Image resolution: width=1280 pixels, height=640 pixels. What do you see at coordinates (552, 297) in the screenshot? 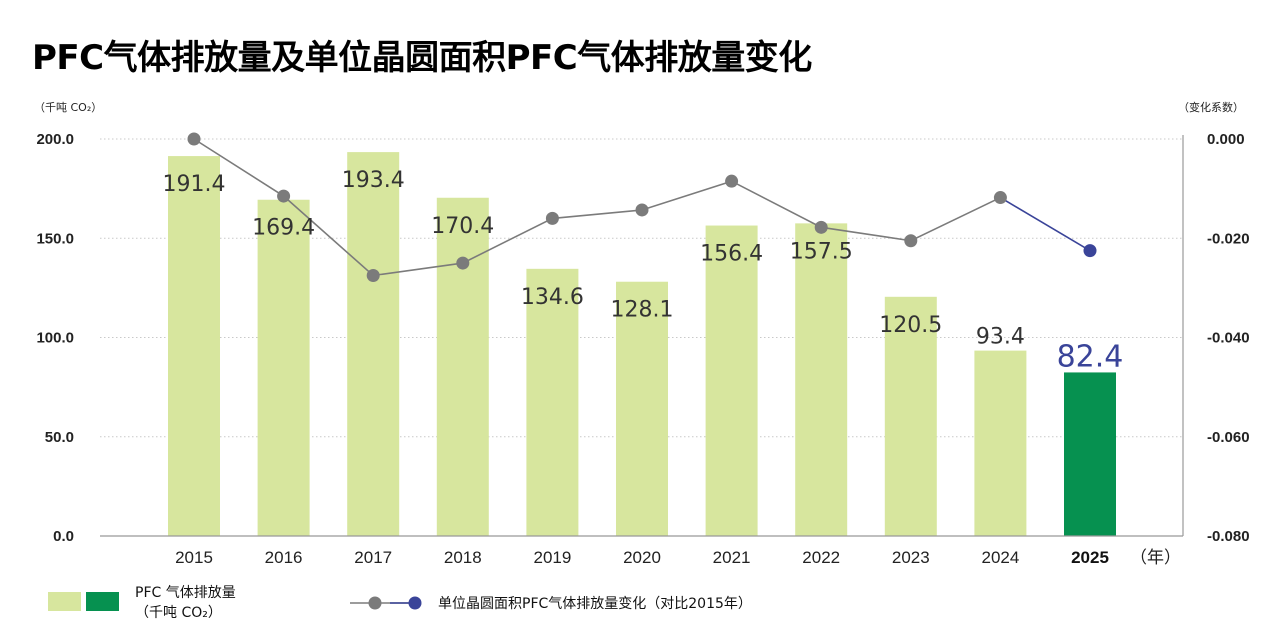
I see `bar-value-label: 134.6` at bounding box center [552, 297].